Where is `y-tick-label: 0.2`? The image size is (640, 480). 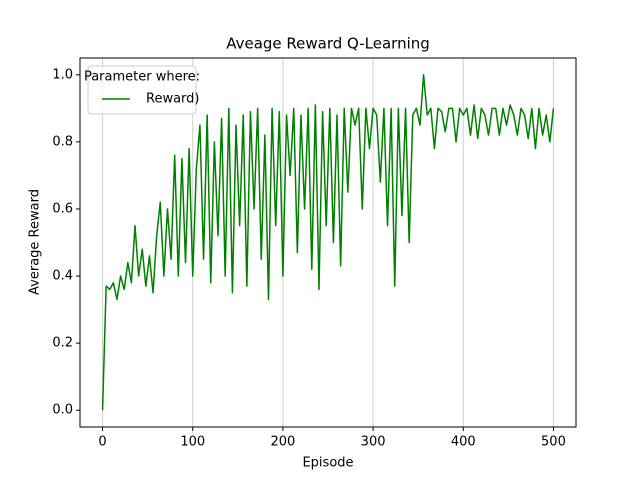
y-tick-label: 0.2 is located at coordinates (62, 343).